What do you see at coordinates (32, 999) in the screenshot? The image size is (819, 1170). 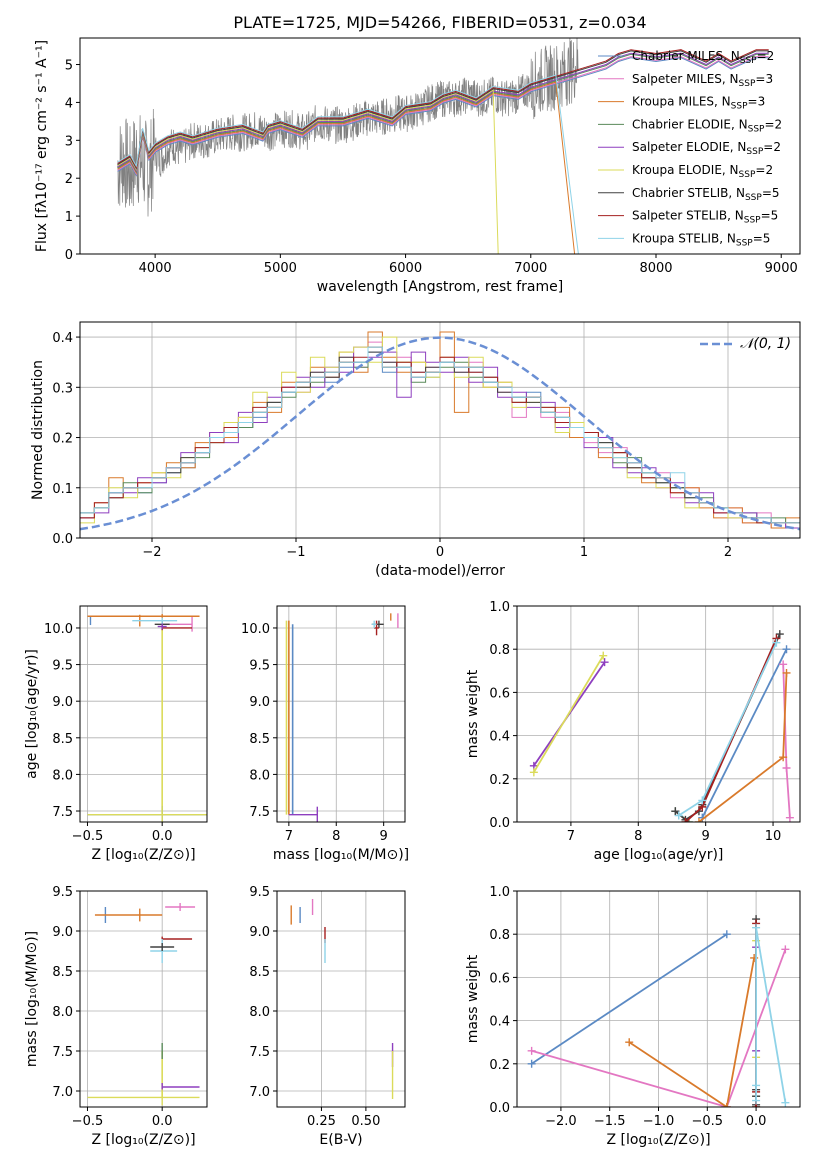 I see `y-axis-label: mass [log₁₀(M/M⊙)]` at bounding box center [32, 999].